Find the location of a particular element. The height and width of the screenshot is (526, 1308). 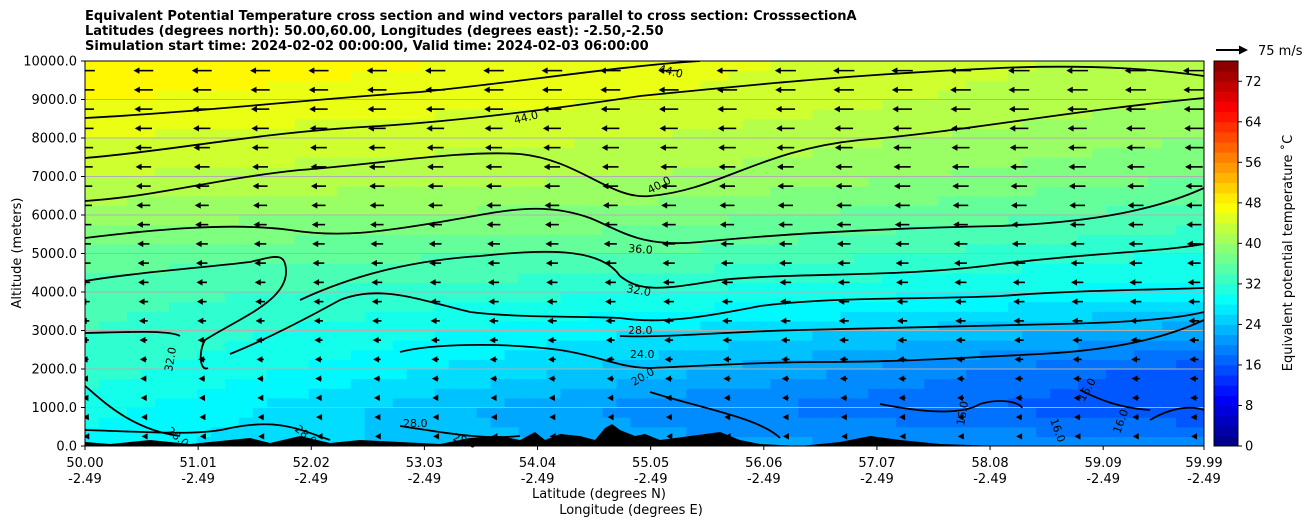

x-tick-label-latitude: 50.00 is located at coordinates (84, 463).